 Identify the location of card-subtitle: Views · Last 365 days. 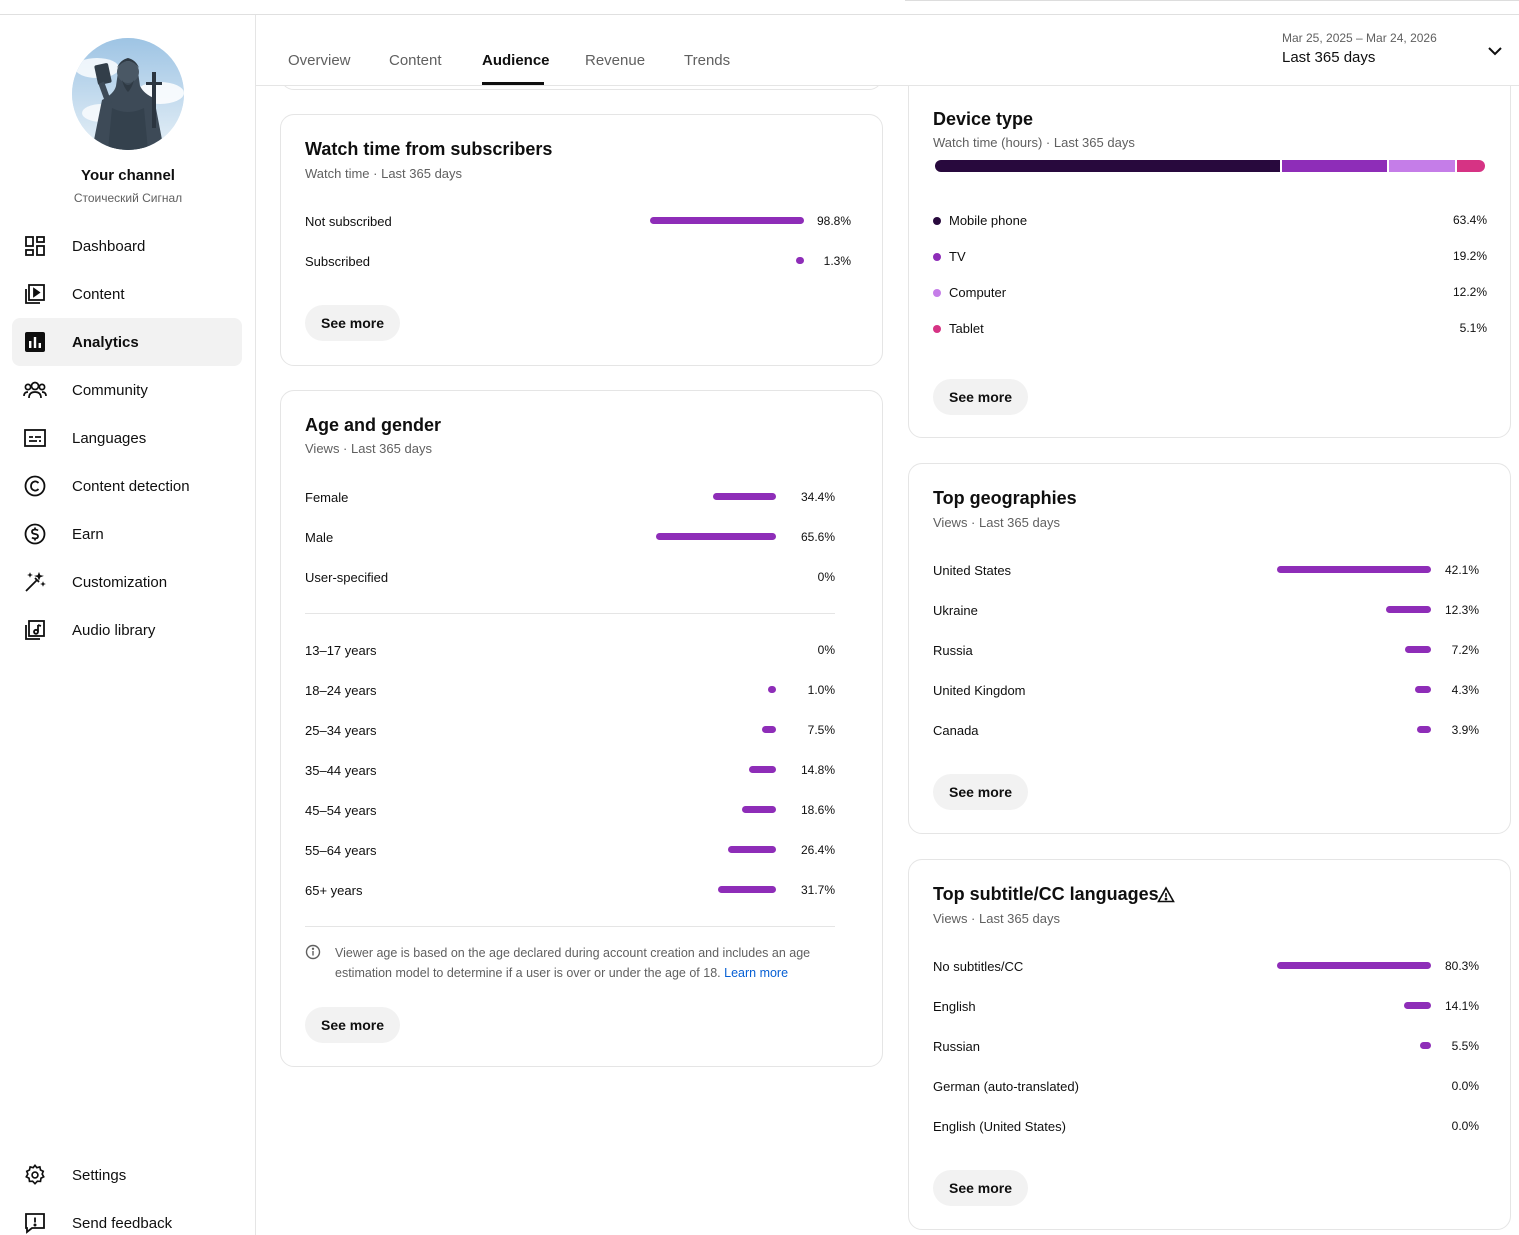
(368, 448).